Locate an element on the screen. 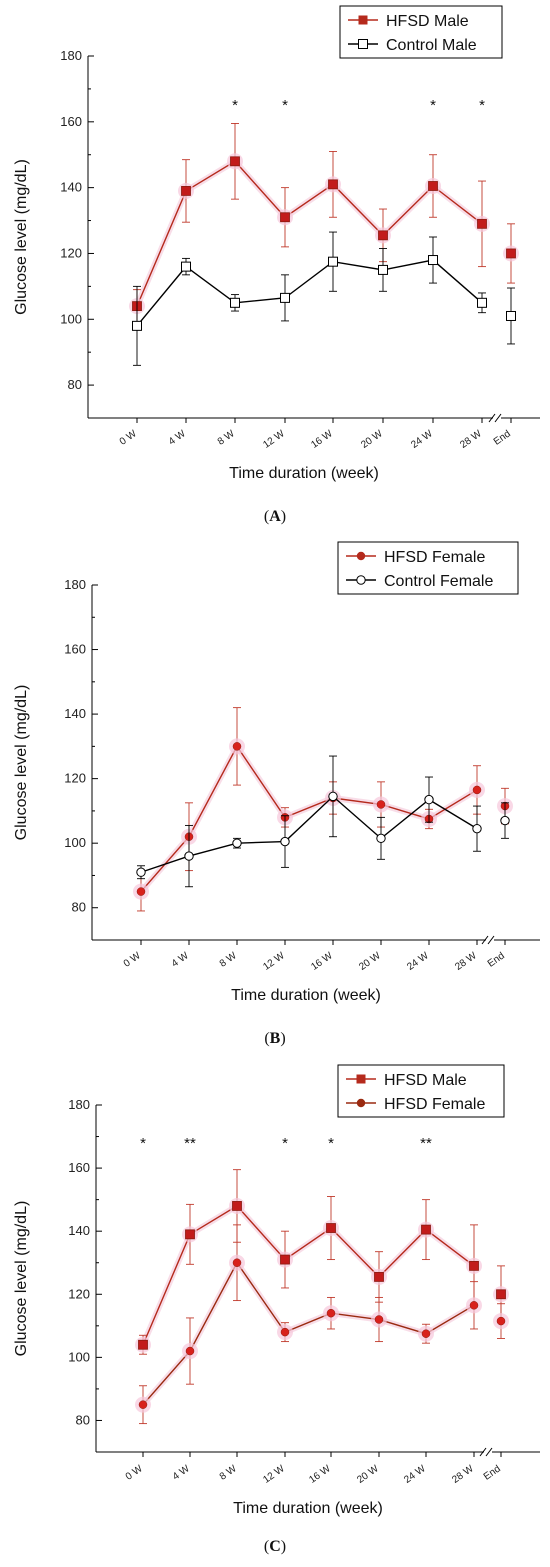  legend-label: HFSD Male is located at coordinates (427, 21).